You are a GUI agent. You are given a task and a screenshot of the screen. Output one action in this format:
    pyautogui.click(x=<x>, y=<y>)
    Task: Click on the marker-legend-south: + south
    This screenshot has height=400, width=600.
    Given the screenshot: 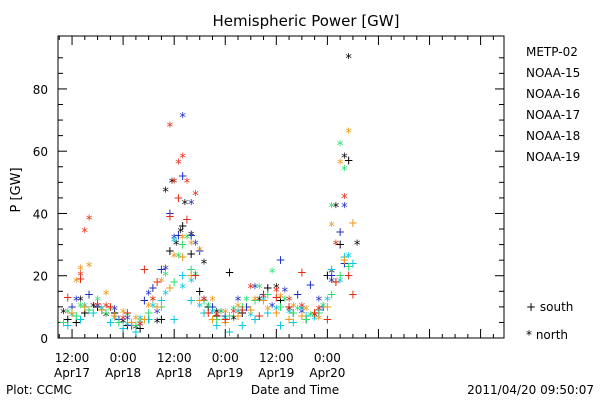 What is the action you would take?
    pyautogui.click(x=549, y=307)
    